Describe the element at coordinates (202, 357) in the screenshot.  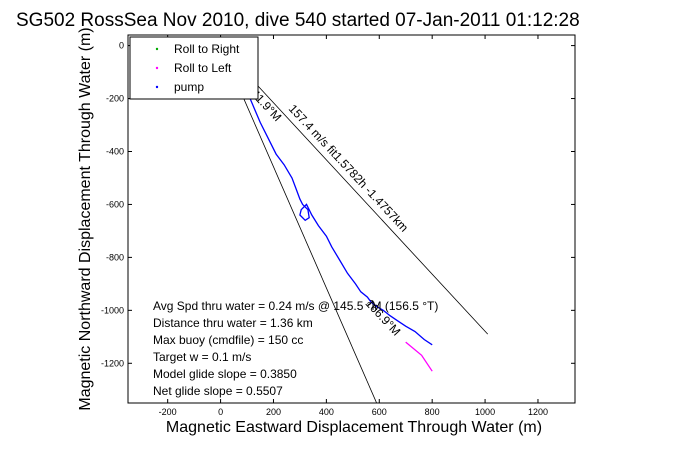
I see `stat-line: Target w = 0.1 m/s` at that location.